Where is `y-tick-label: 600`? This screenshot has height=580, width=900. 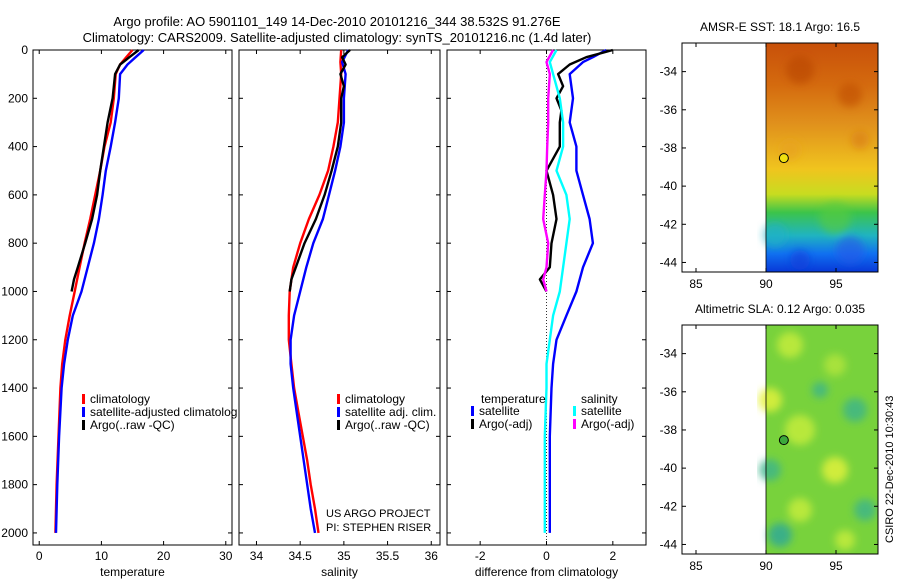 y-tick-label: 600 is located at coordinates (18, 195).